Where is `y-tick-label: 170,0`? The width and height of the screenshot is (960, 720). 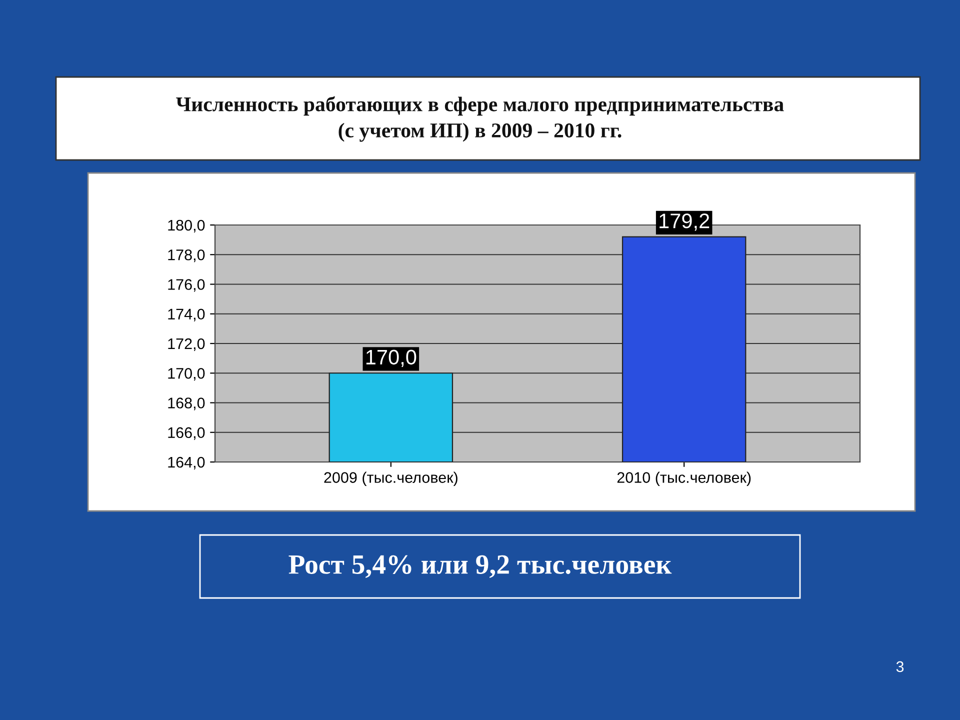
y-tick-label: 170,0 is located at coordinates (186, 374).